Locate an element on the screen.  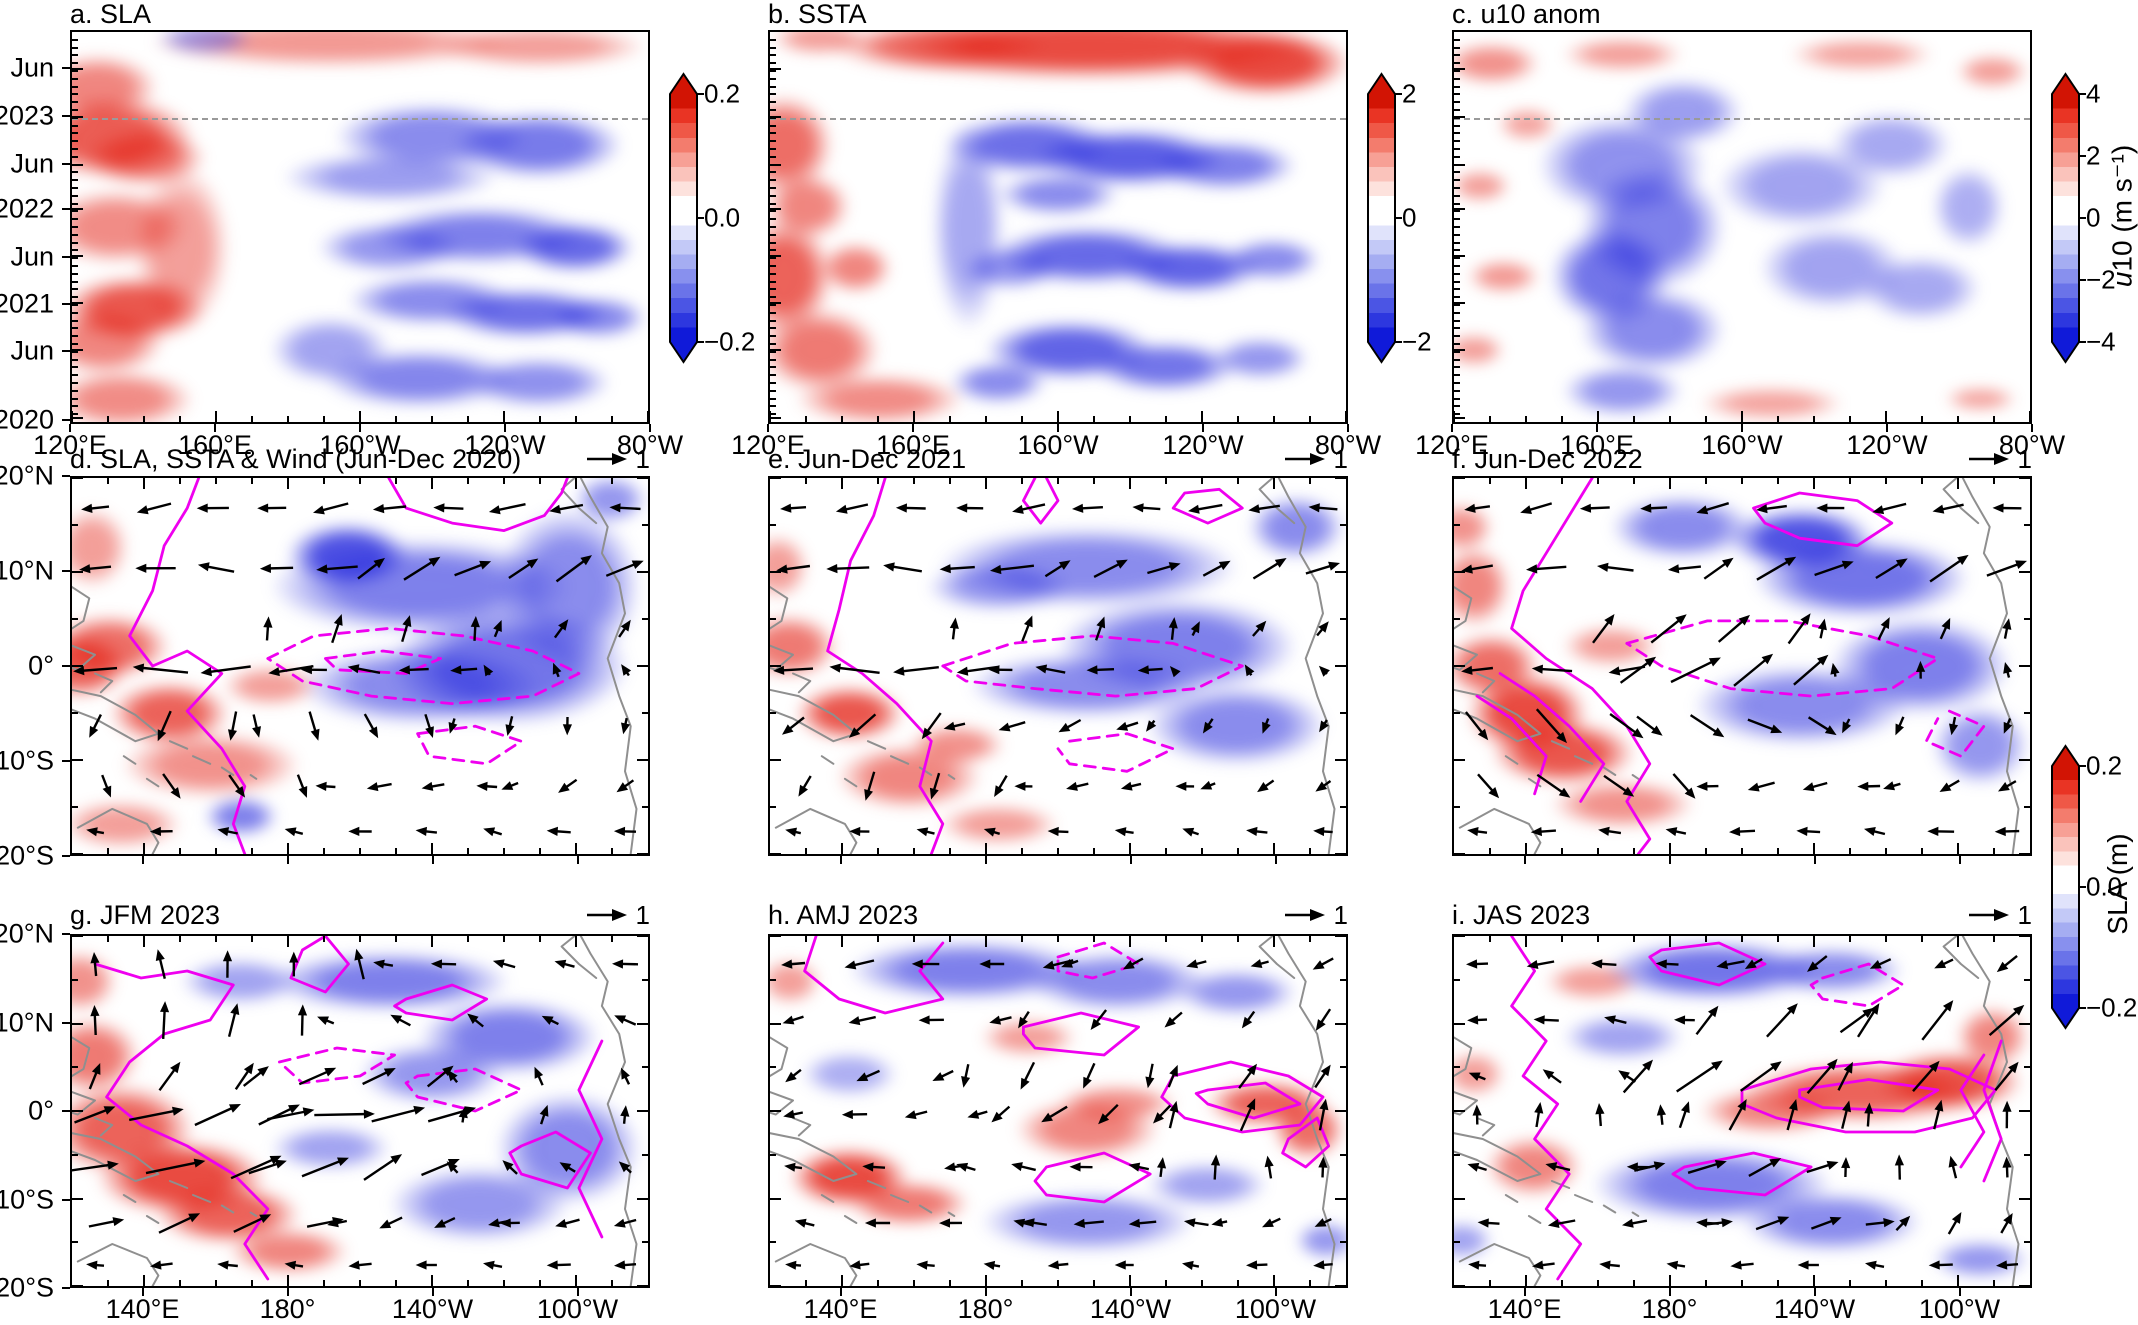
colorbar-tick-label: −0.2 is located at coordinates (2112, 1007).